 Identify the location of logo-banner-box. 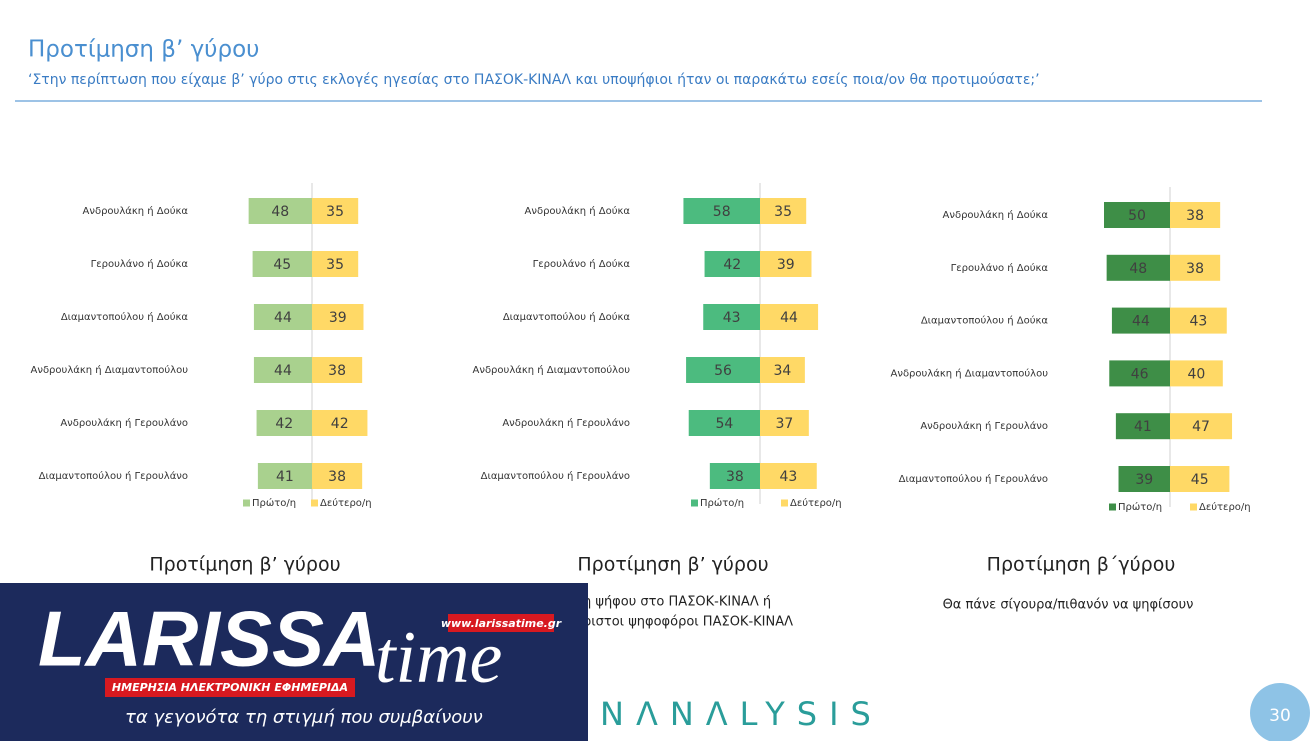
(230, 687).